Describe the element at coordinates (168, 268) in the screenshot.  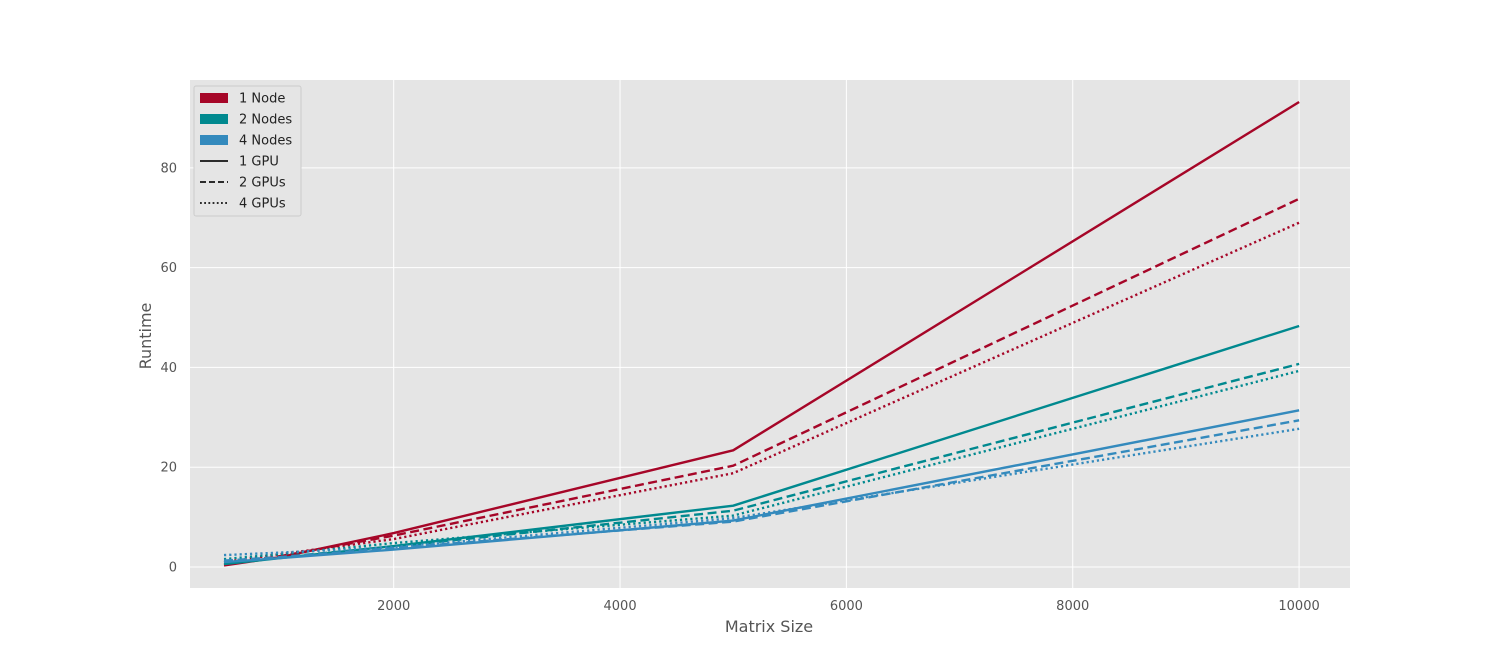
I see `y-tick-label: 60` at that location.